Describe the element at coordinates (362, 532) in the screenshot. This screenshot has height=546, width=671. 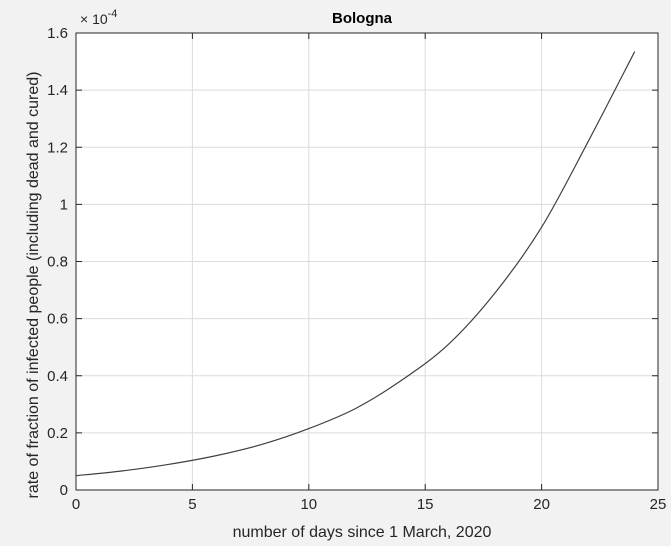
I see `x-axis-label: number of days since 1 March, 2020` at that location.